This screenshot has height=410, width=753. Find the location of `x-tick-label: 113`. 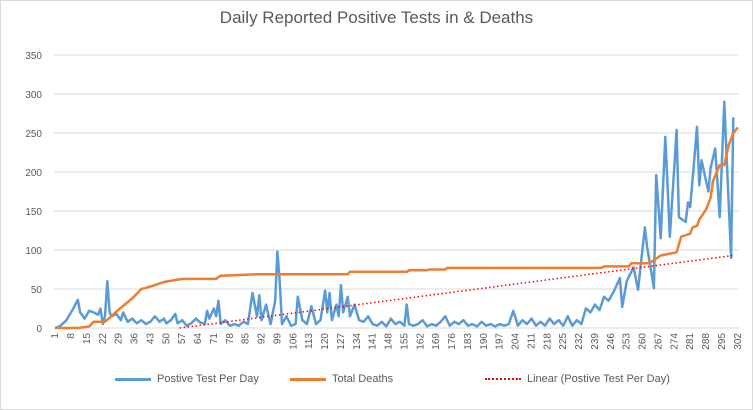

x-tick-label: 113 is located at coordinates (309, 341).